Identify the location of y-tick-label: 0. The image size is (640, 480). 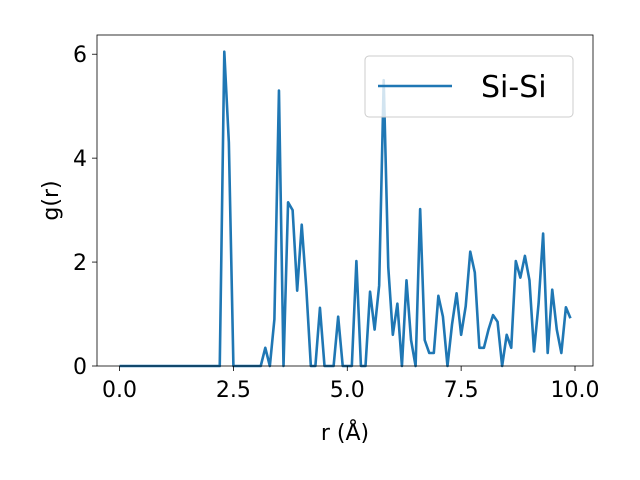
(80, 367).